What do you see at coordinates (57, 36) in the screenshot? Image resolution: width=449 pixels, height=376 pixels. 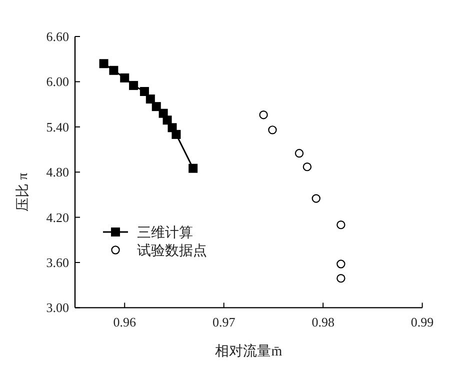 I see `y-tick-label: 6.60` at bounding box center [57, 36].